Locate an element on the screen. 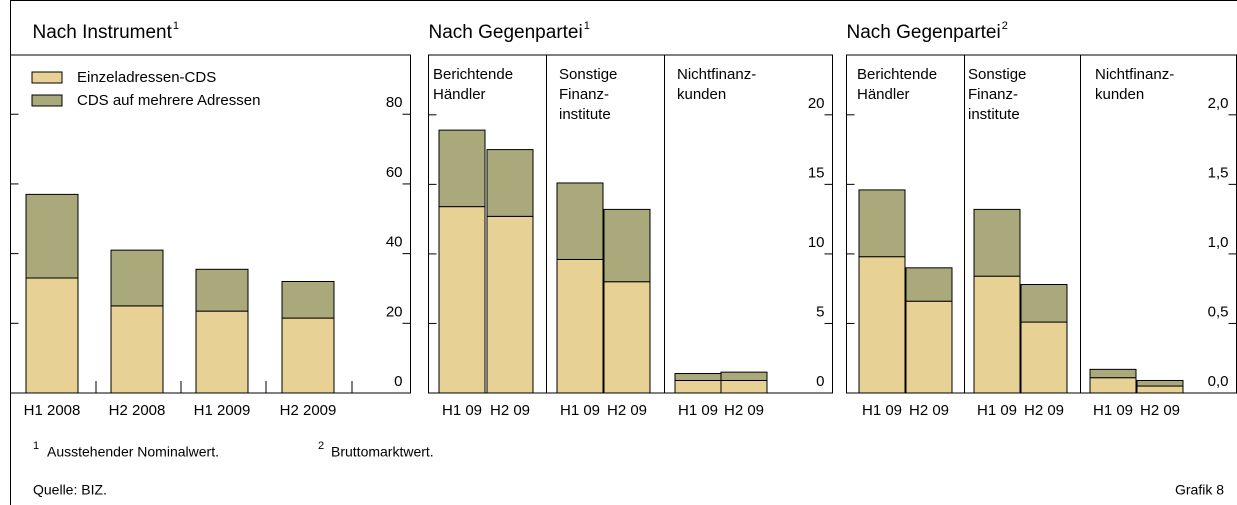 The width and height of the screenshot is (1237, 505). source: Quelle: BIZ. is located at coordinates (70, 490).